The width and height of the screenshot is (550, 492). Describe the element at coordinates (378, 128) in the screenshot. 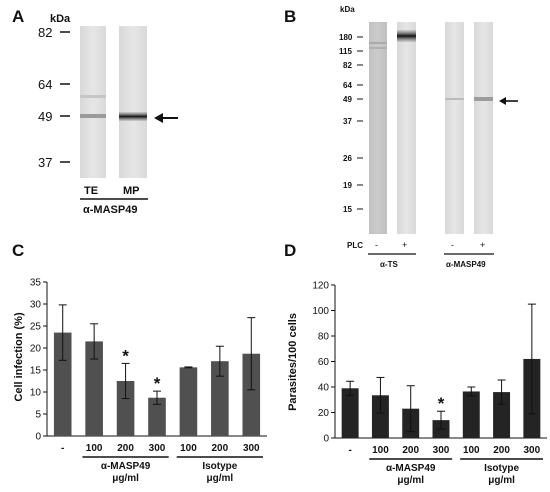

I see `gel-lane-ts-minus` at that location.